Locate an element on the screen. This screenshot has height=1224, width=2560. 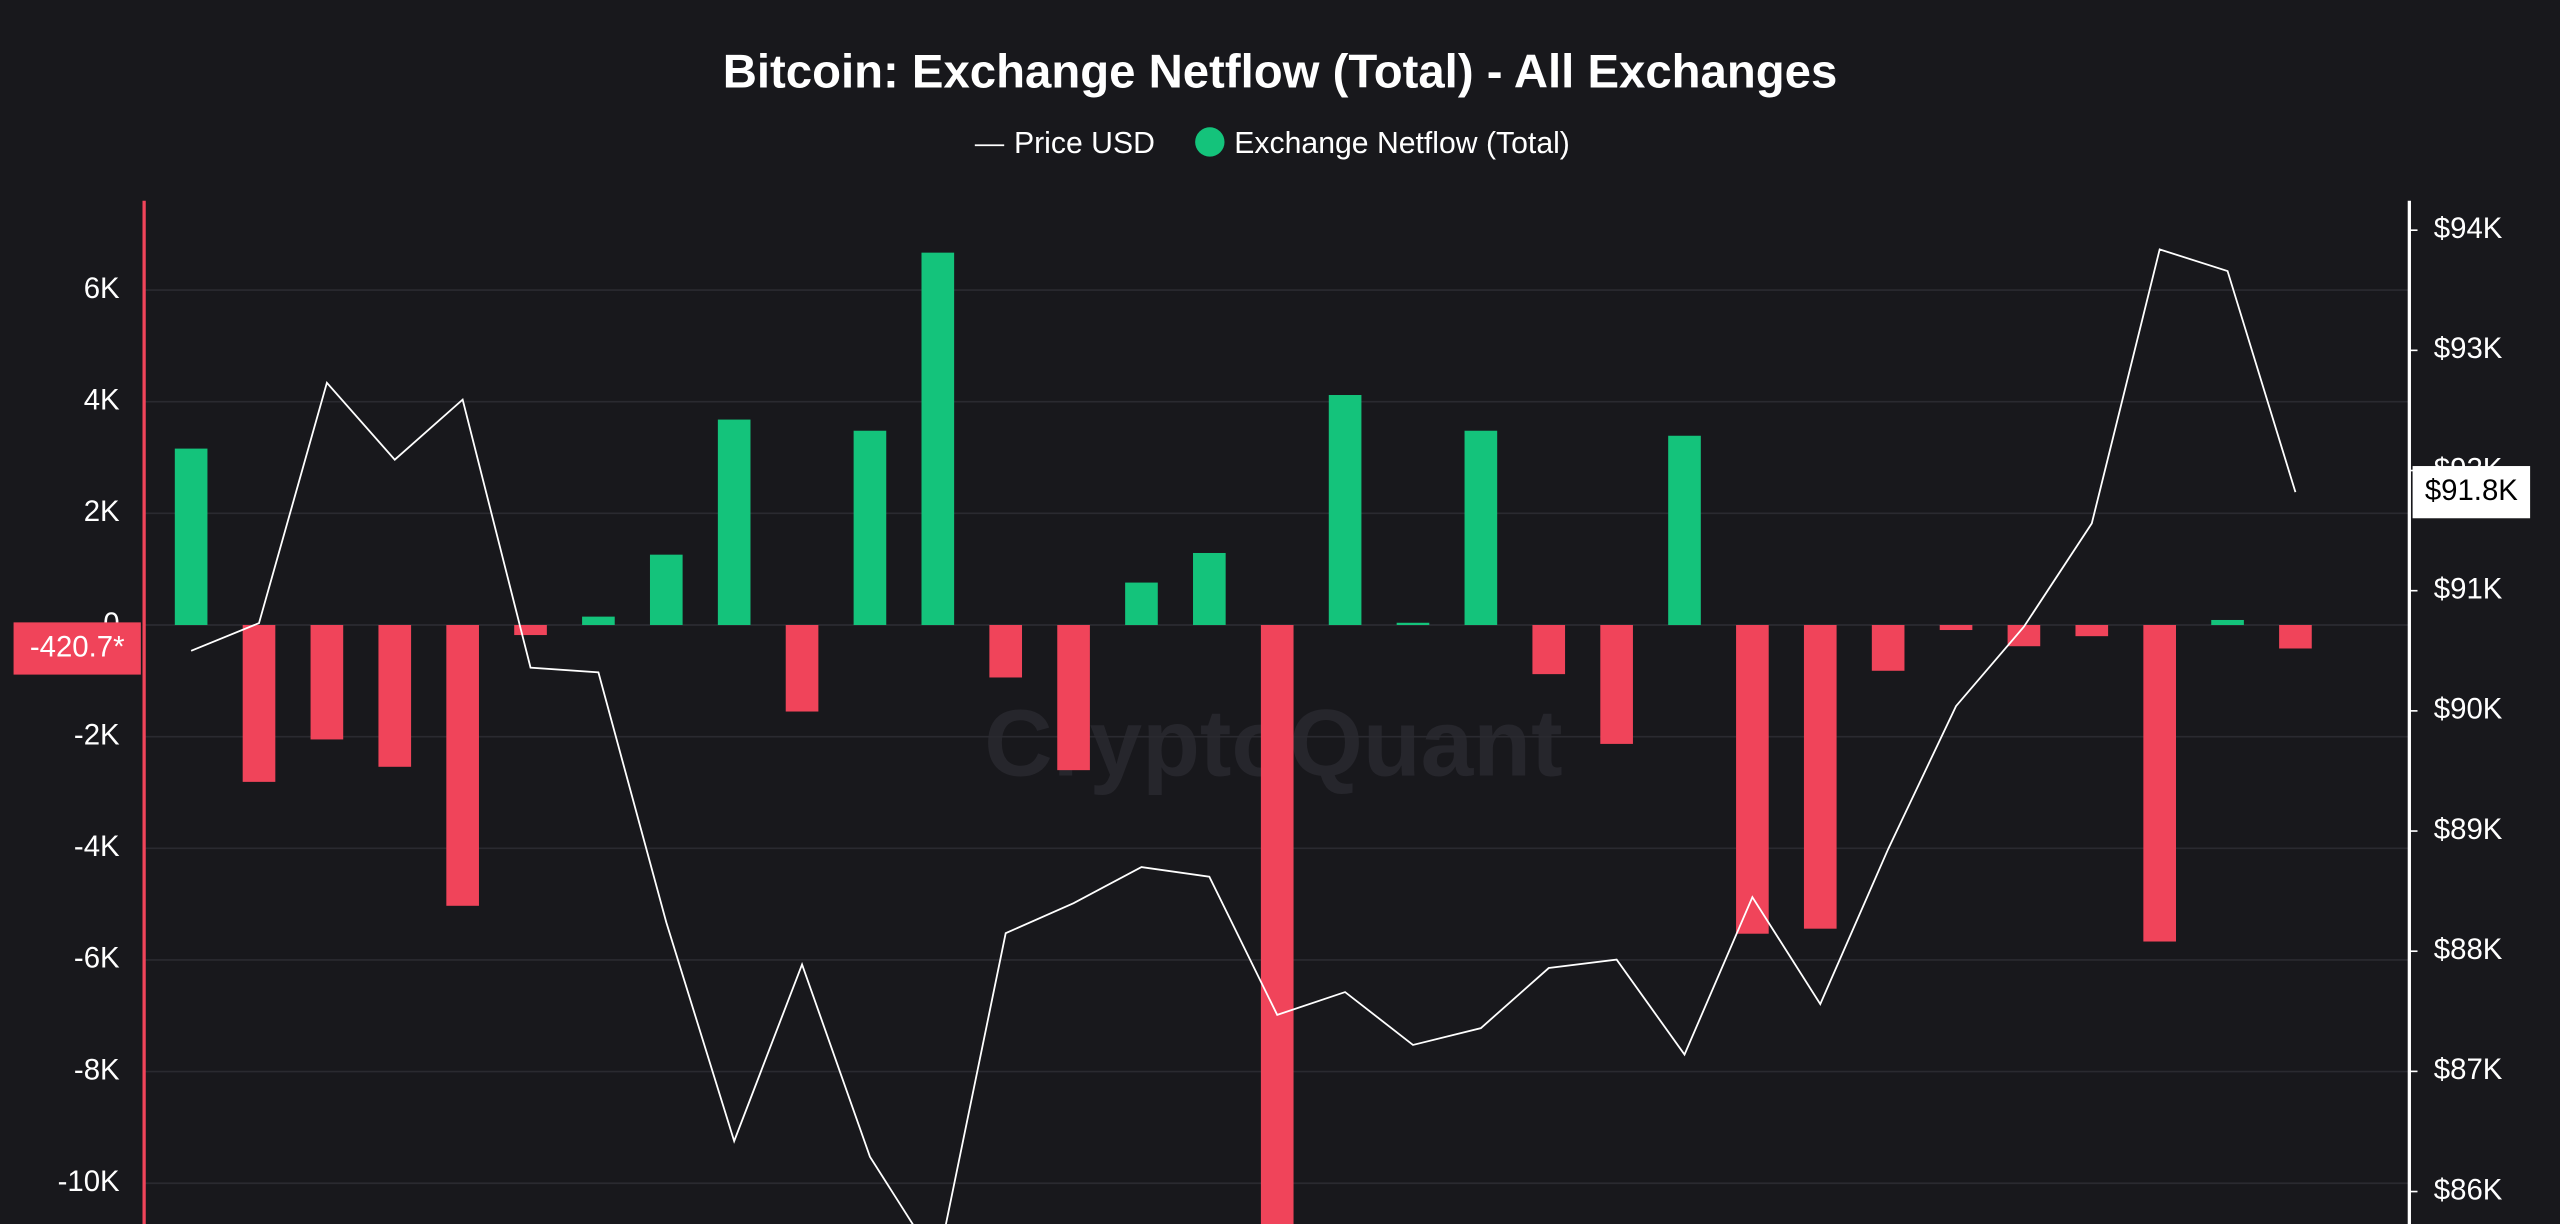
last-price-label: $91.8K is located at coordinates (2471, 490).